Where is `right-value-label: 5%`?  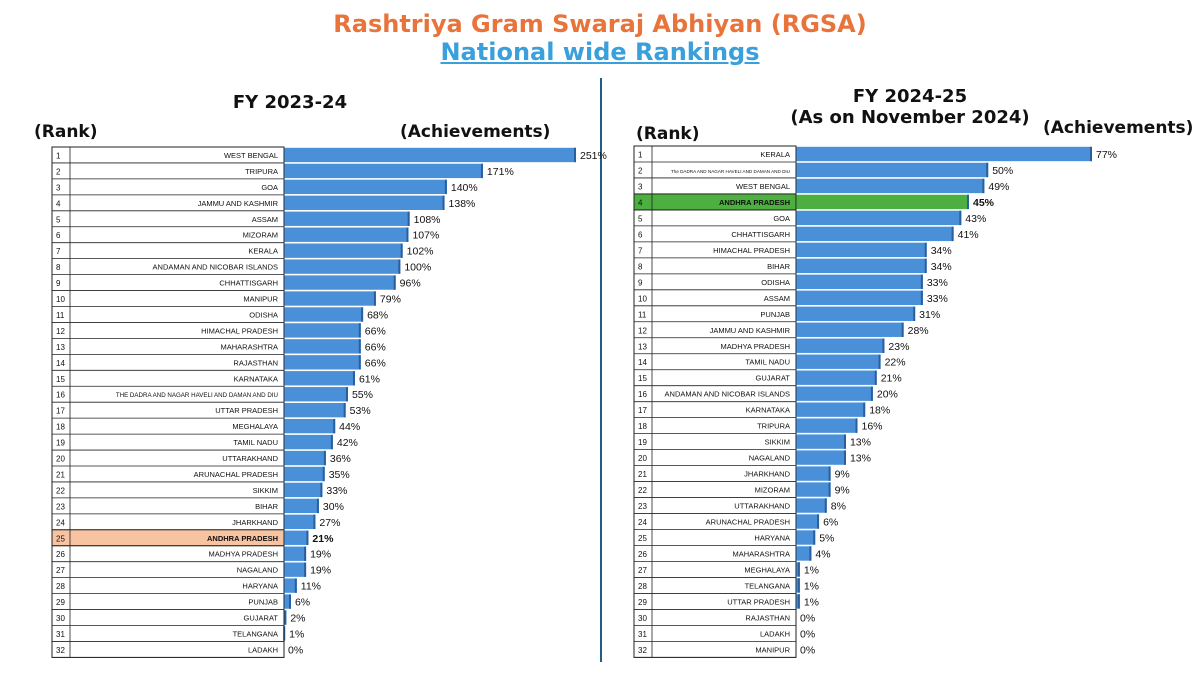 right-value-label: 5% is located at coordinates (826, 539).